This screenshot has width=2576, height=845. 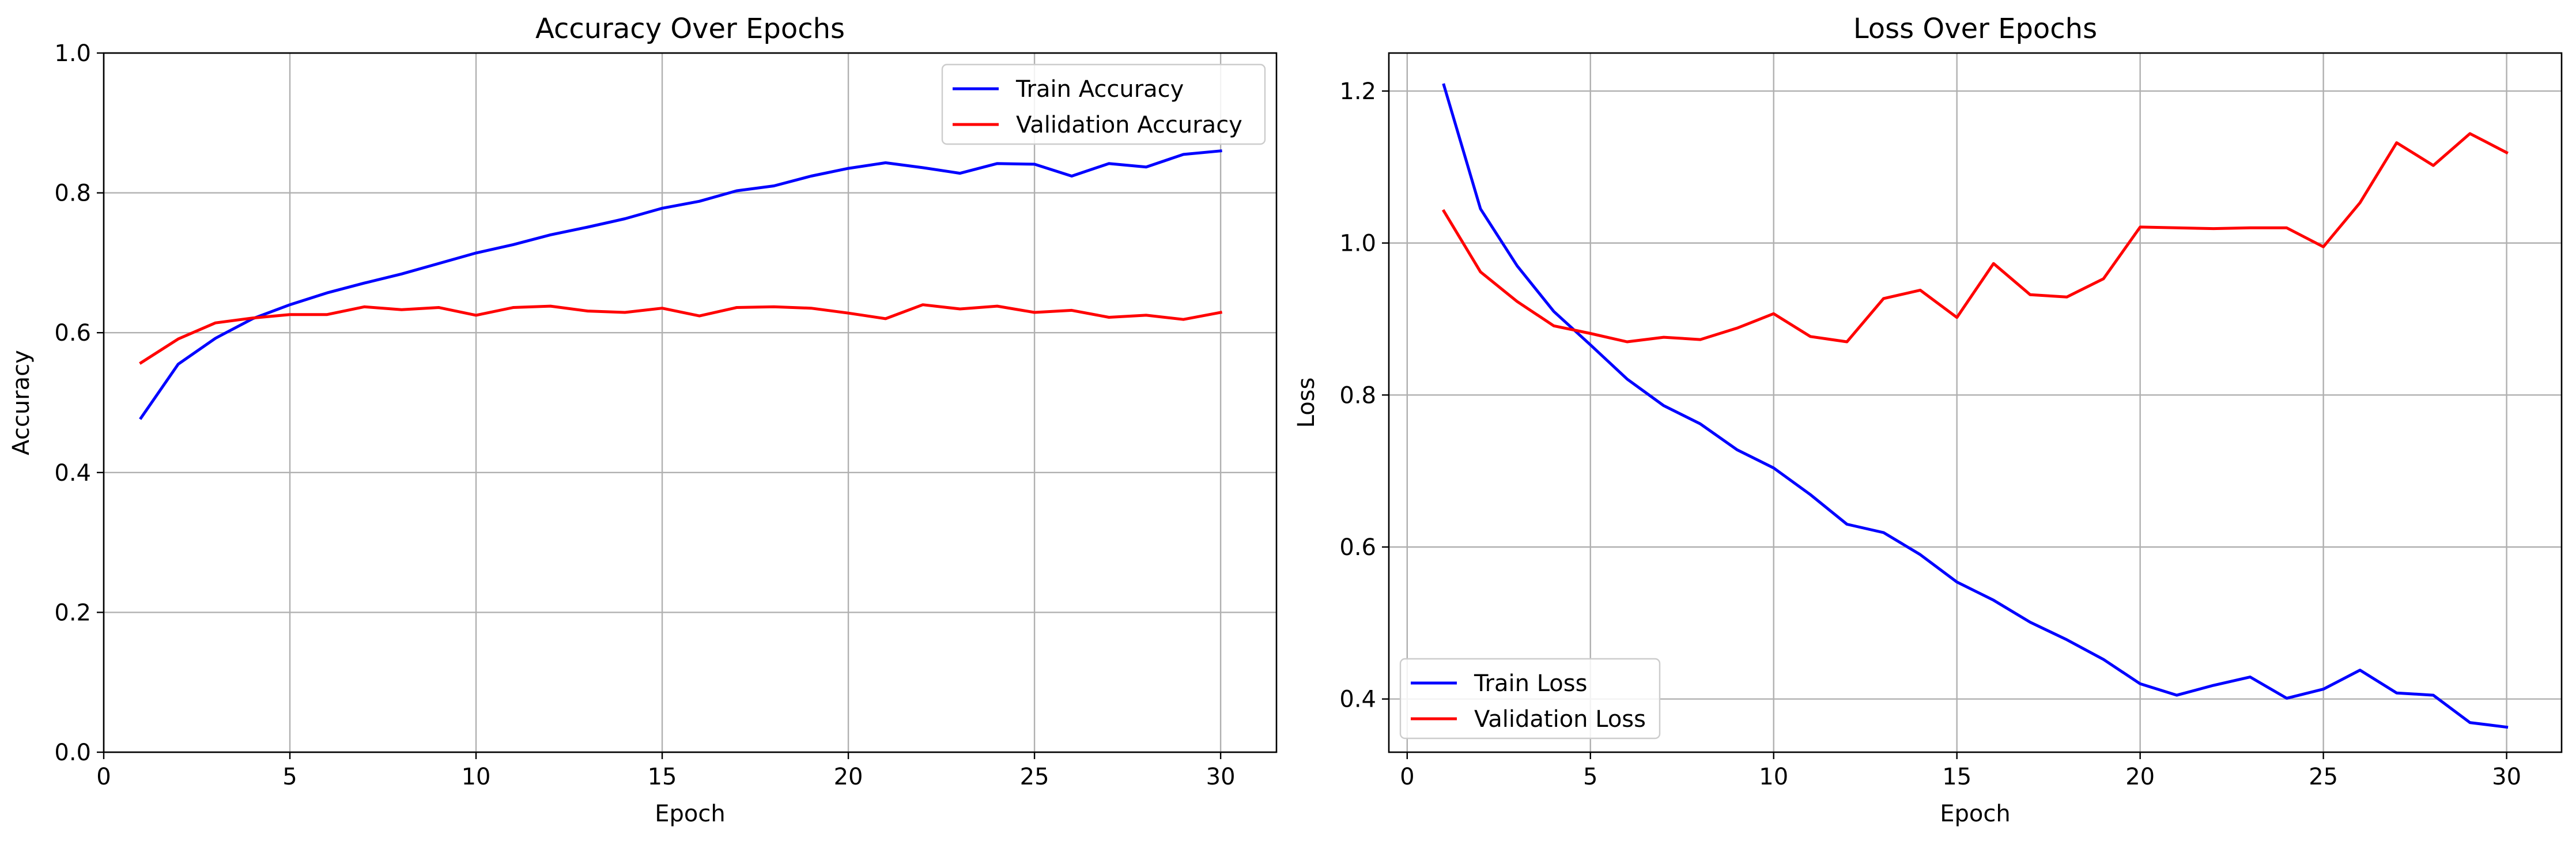 What do you see at coordinates (690, 29) in the screenshot?
I see `chart-title: Accuracy Over Epochs` at bounding box center [690, 29].